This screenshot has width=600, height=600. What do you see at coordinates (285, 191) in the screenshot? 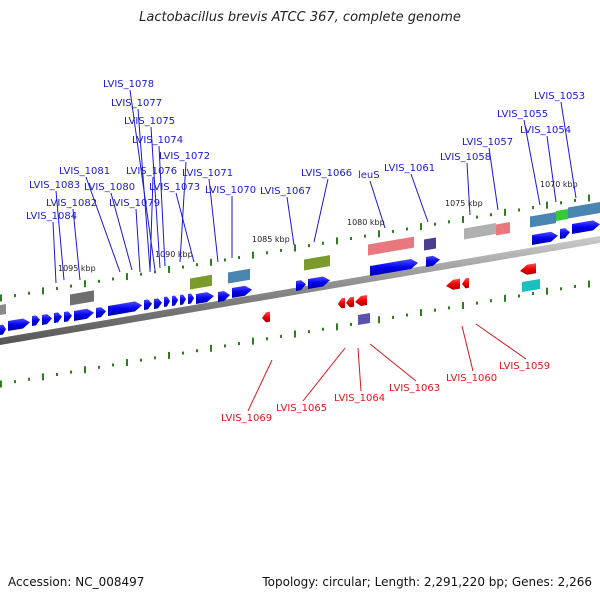
I see `gene-label: LVIS_1067` at bounding box center [285, 191].